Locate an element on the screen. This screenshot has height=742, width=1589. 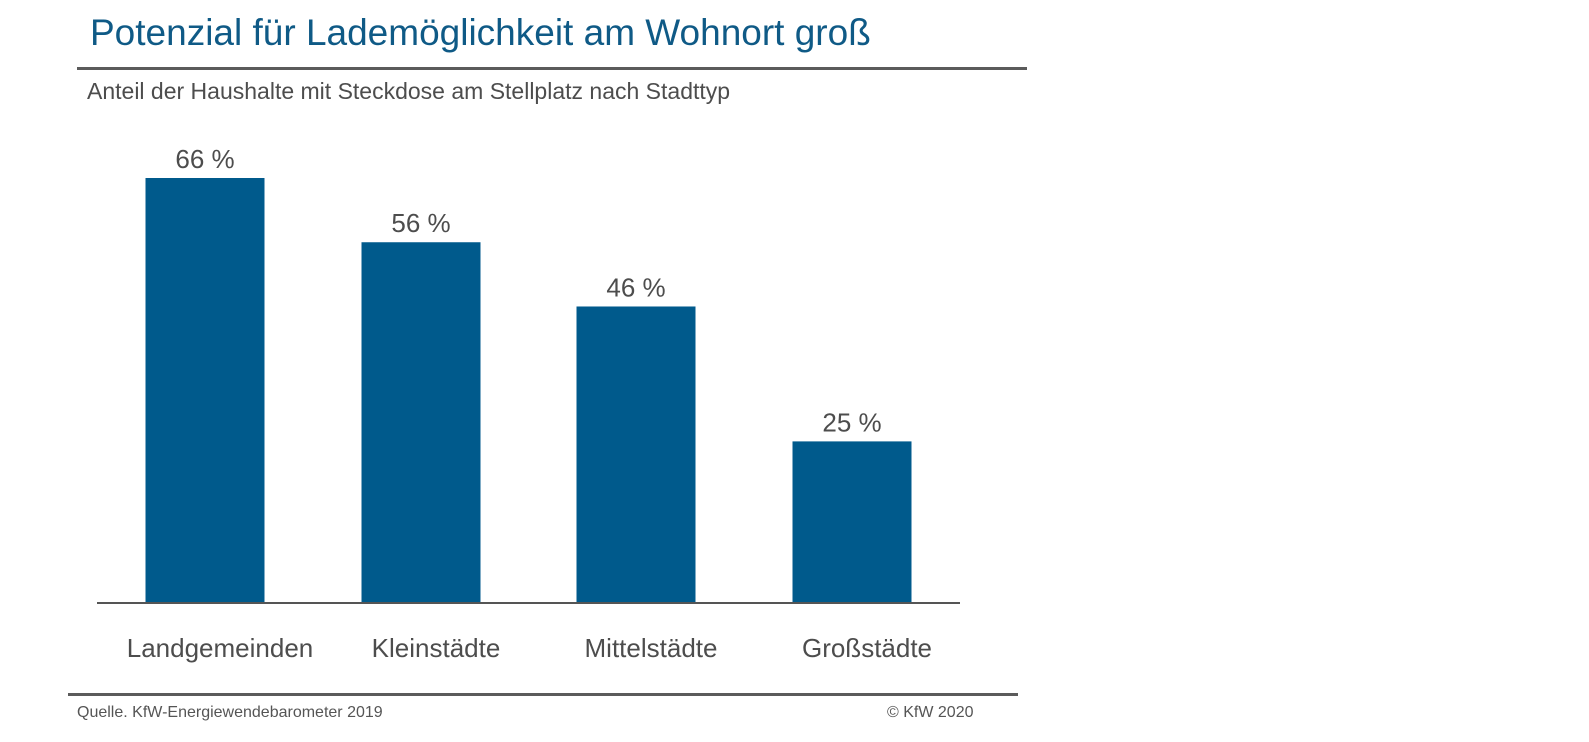
category-label-3: Großstädte is located at coordinates (867, 648).